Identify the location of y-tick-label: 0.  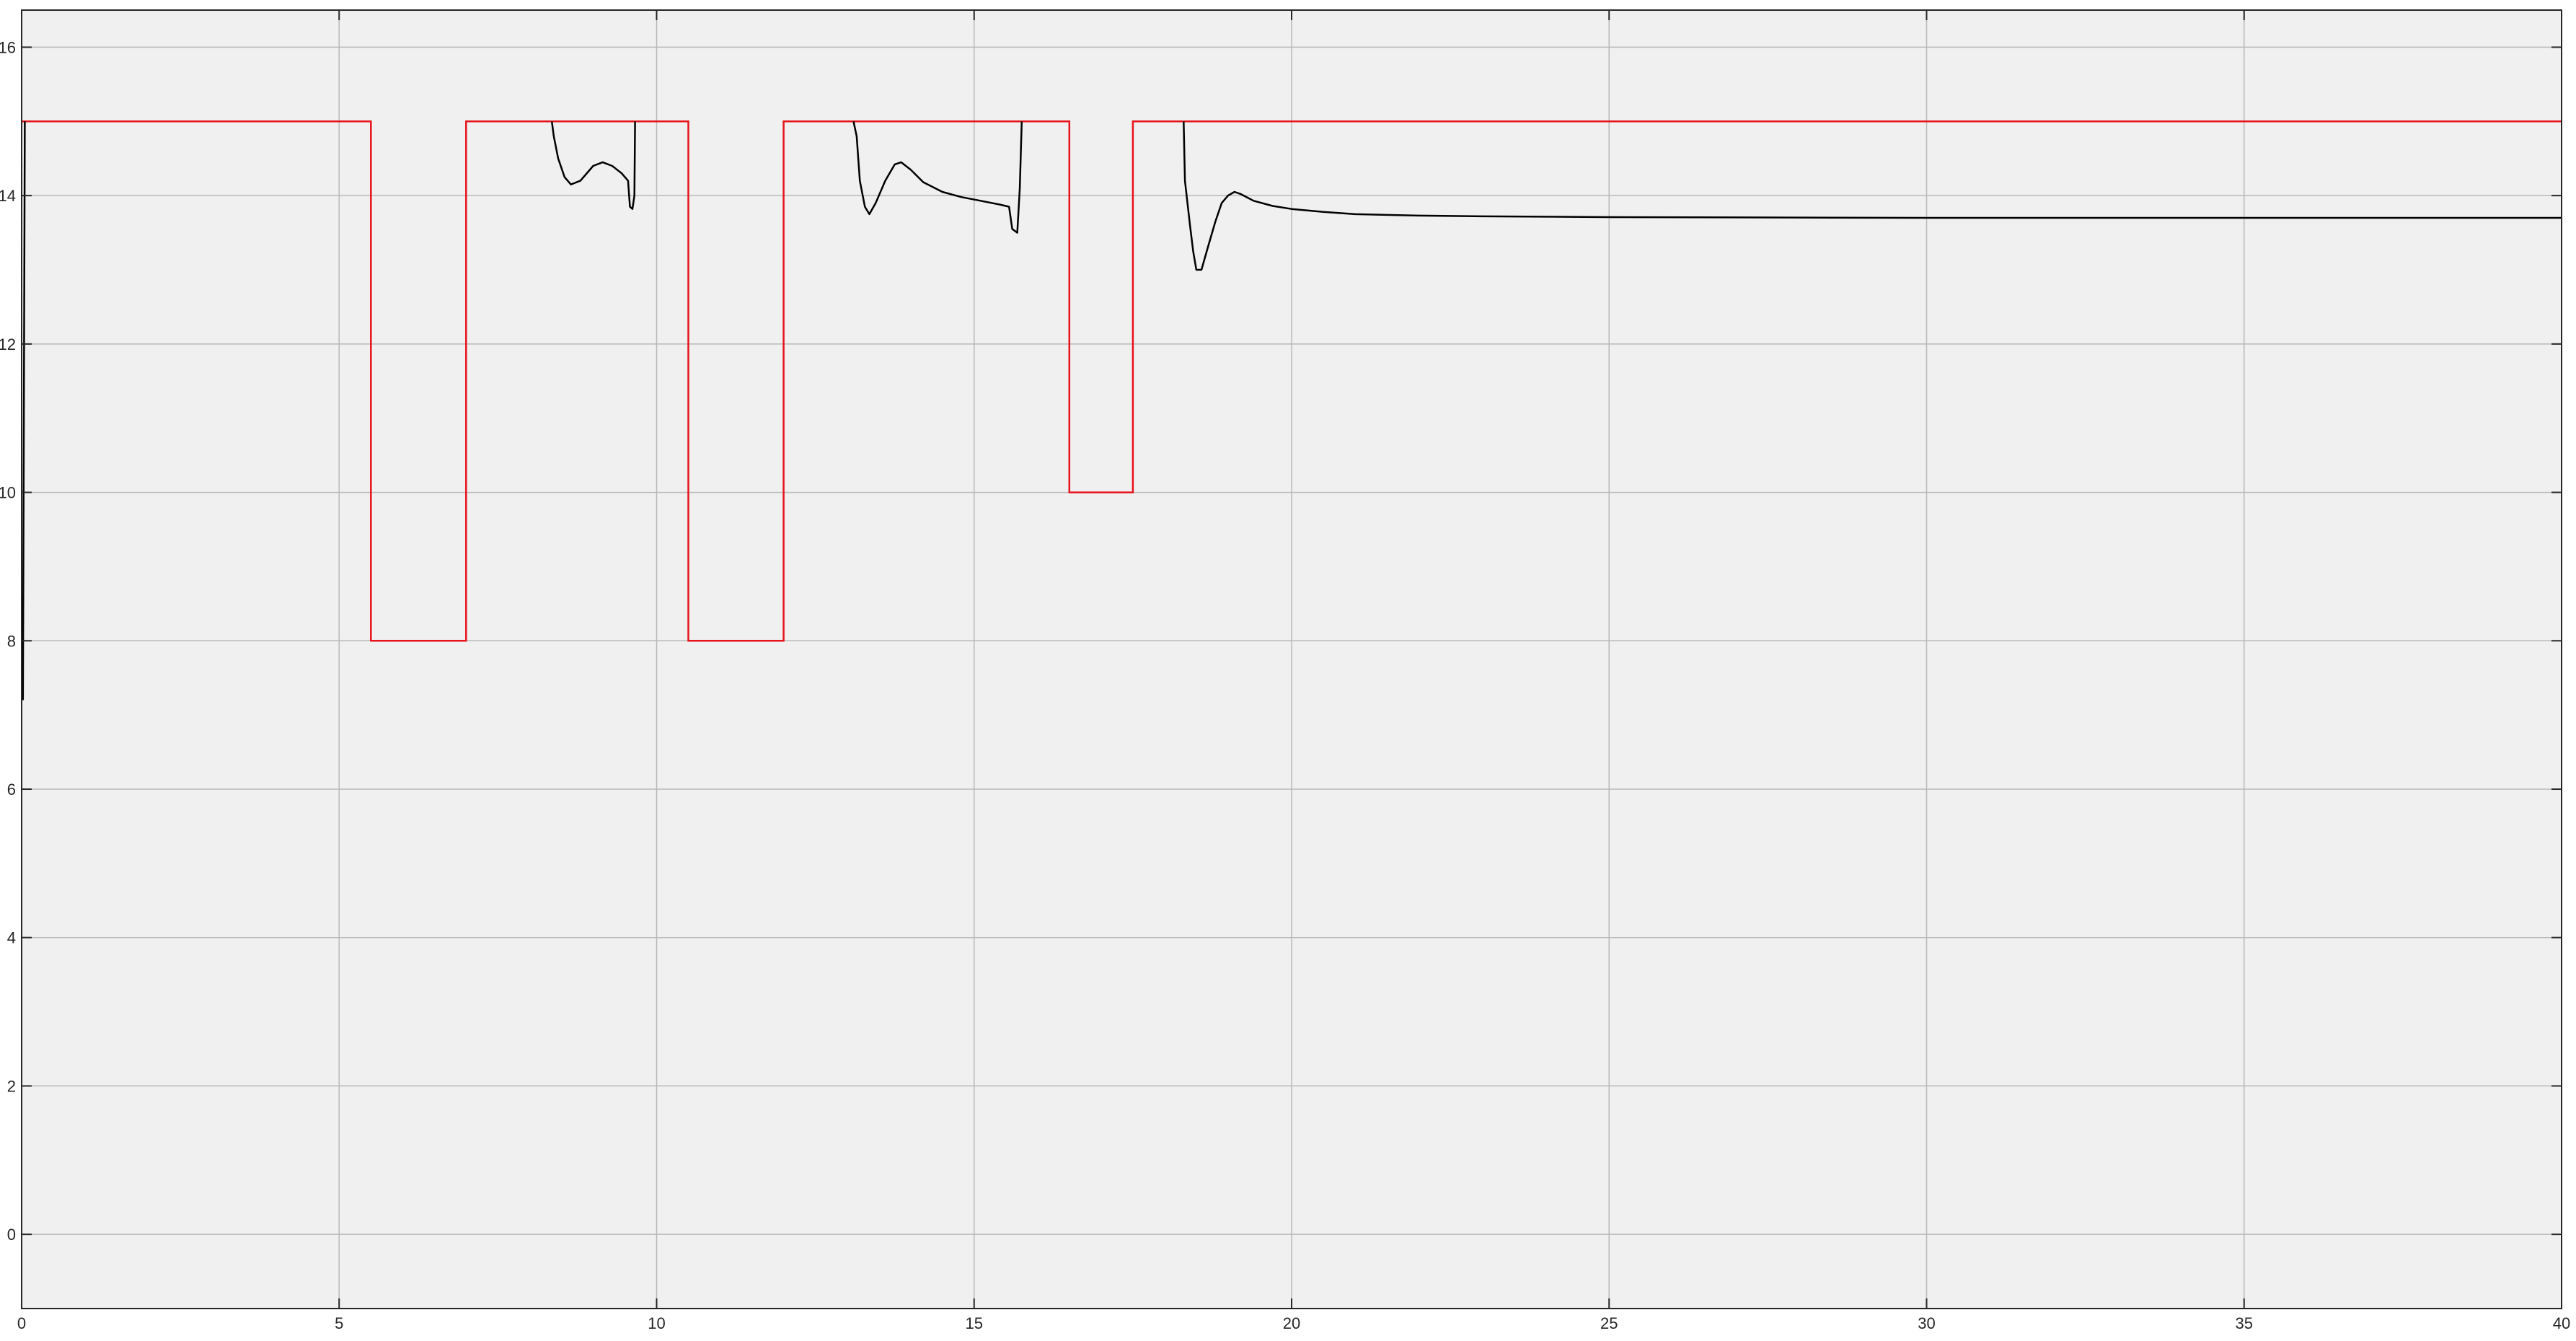
(11, 1235).